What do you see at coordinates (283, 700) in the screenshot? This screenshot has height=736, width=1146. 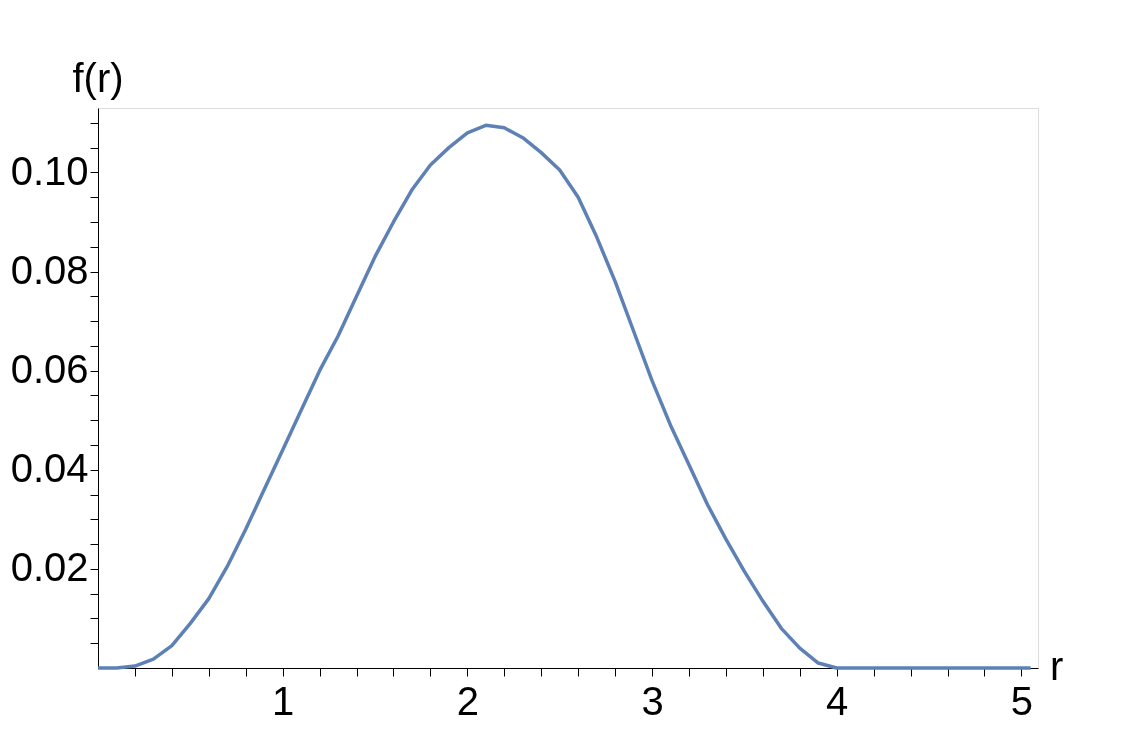 I see `x-tick-label: 1` at bounding box center [283, 700].